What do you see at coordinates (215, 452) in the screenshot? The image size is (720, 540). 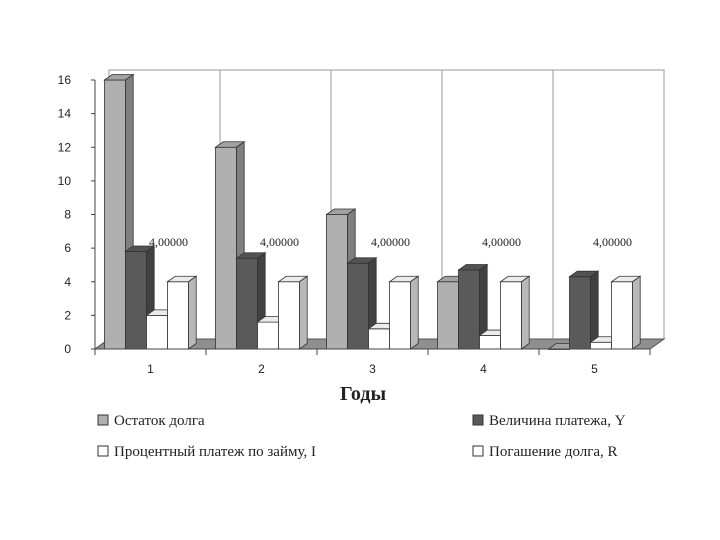 I see `legend-label: Процентный платеж по займу, I` at bounding box center [215, 452].